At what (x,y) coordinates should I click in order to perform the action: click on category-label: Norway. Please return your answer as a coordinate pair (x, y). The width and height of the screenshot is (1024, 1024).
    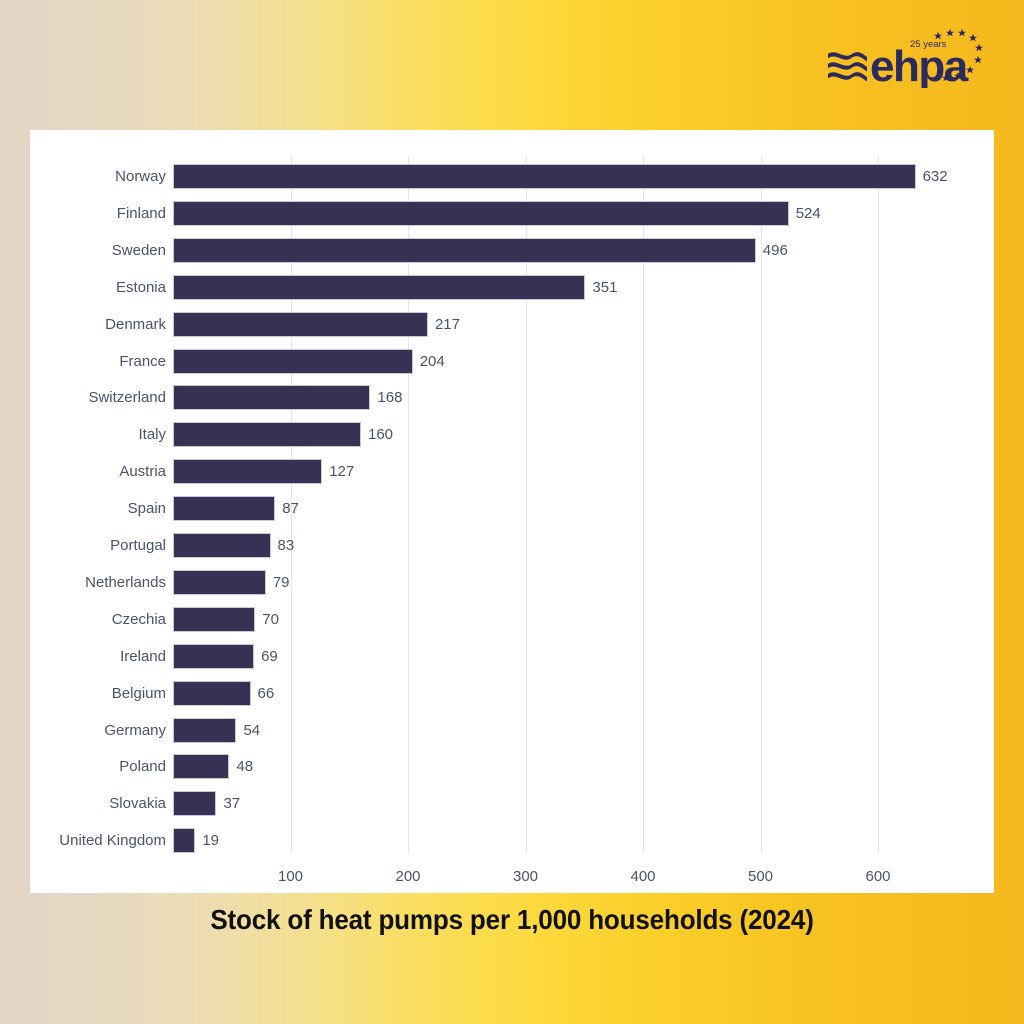
    Looking at the image, I should click on (140, 176).